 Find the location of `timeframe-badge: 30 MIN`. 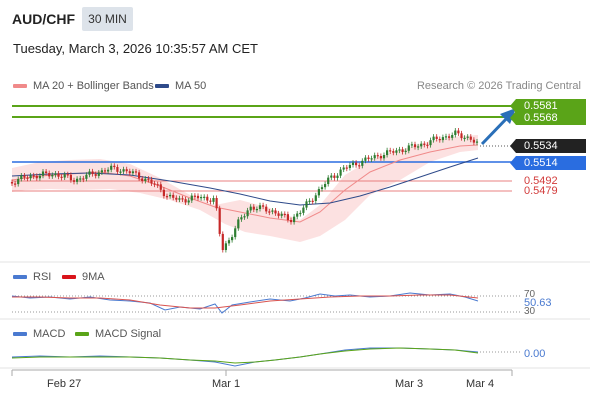

timeframe-badge: 30 MIN is located at coordinates (107, 19).